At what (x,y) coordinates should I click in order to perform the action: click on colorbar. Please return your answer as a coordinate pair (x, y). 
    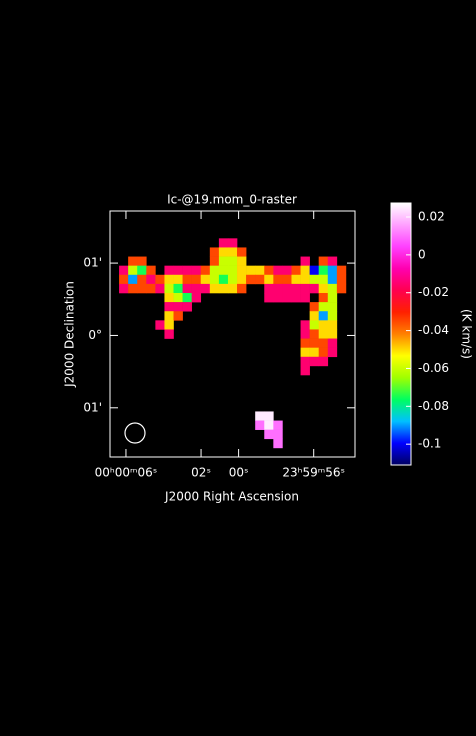
    Looking at the image, I should click on (401, 334).